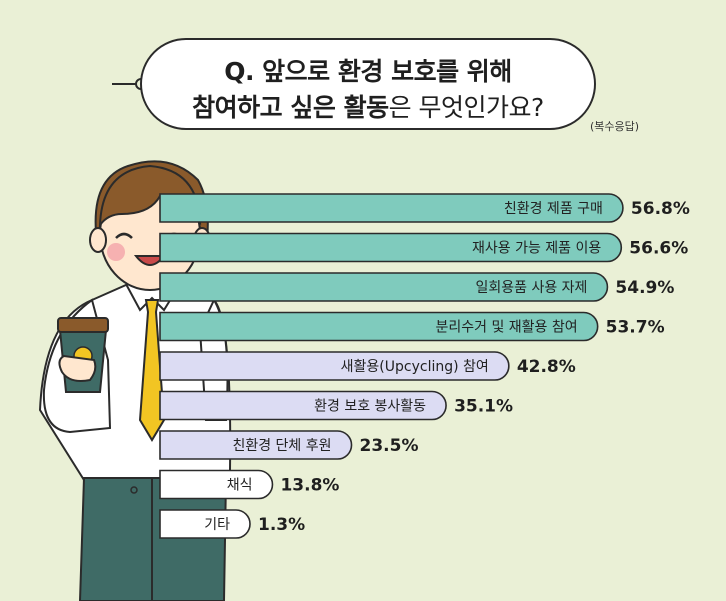 The image size is (726, 601). Describe the element at coordinates (635, 328) in the screenshot. I see `bar-value-3: 53.7%` at that location.